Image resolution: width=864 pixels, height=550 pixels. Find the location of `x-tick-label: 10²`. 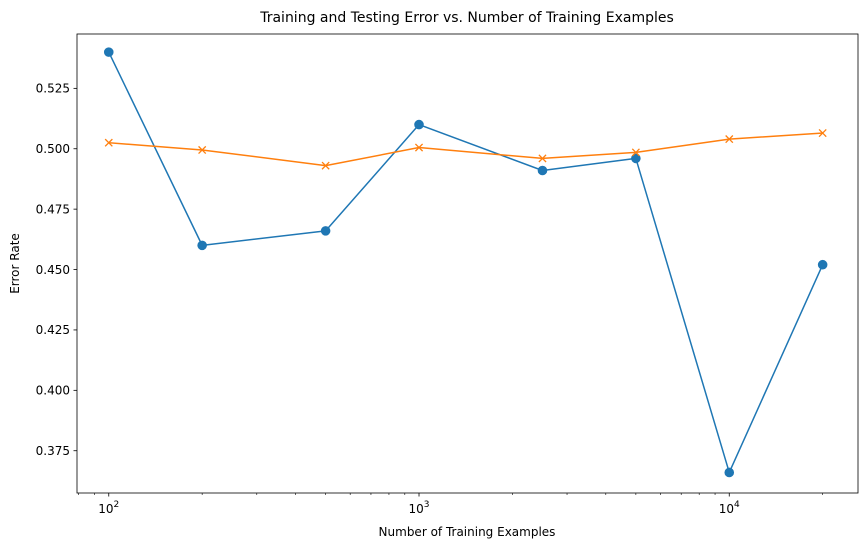

x-tick-label: 10² is located at coordinates (108, 508).